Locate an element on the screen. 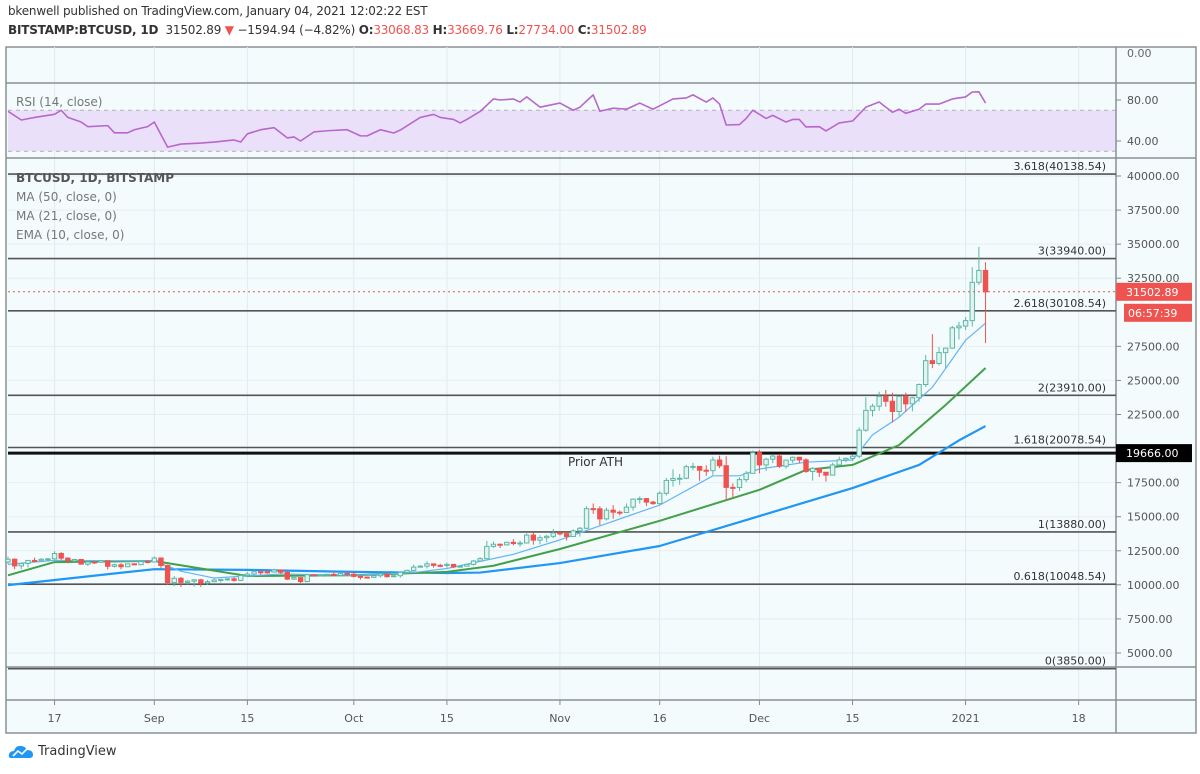 Image resolution: width=1200 pixels, height=774 pixels. rsi-band is located at coordinates (562, 130).